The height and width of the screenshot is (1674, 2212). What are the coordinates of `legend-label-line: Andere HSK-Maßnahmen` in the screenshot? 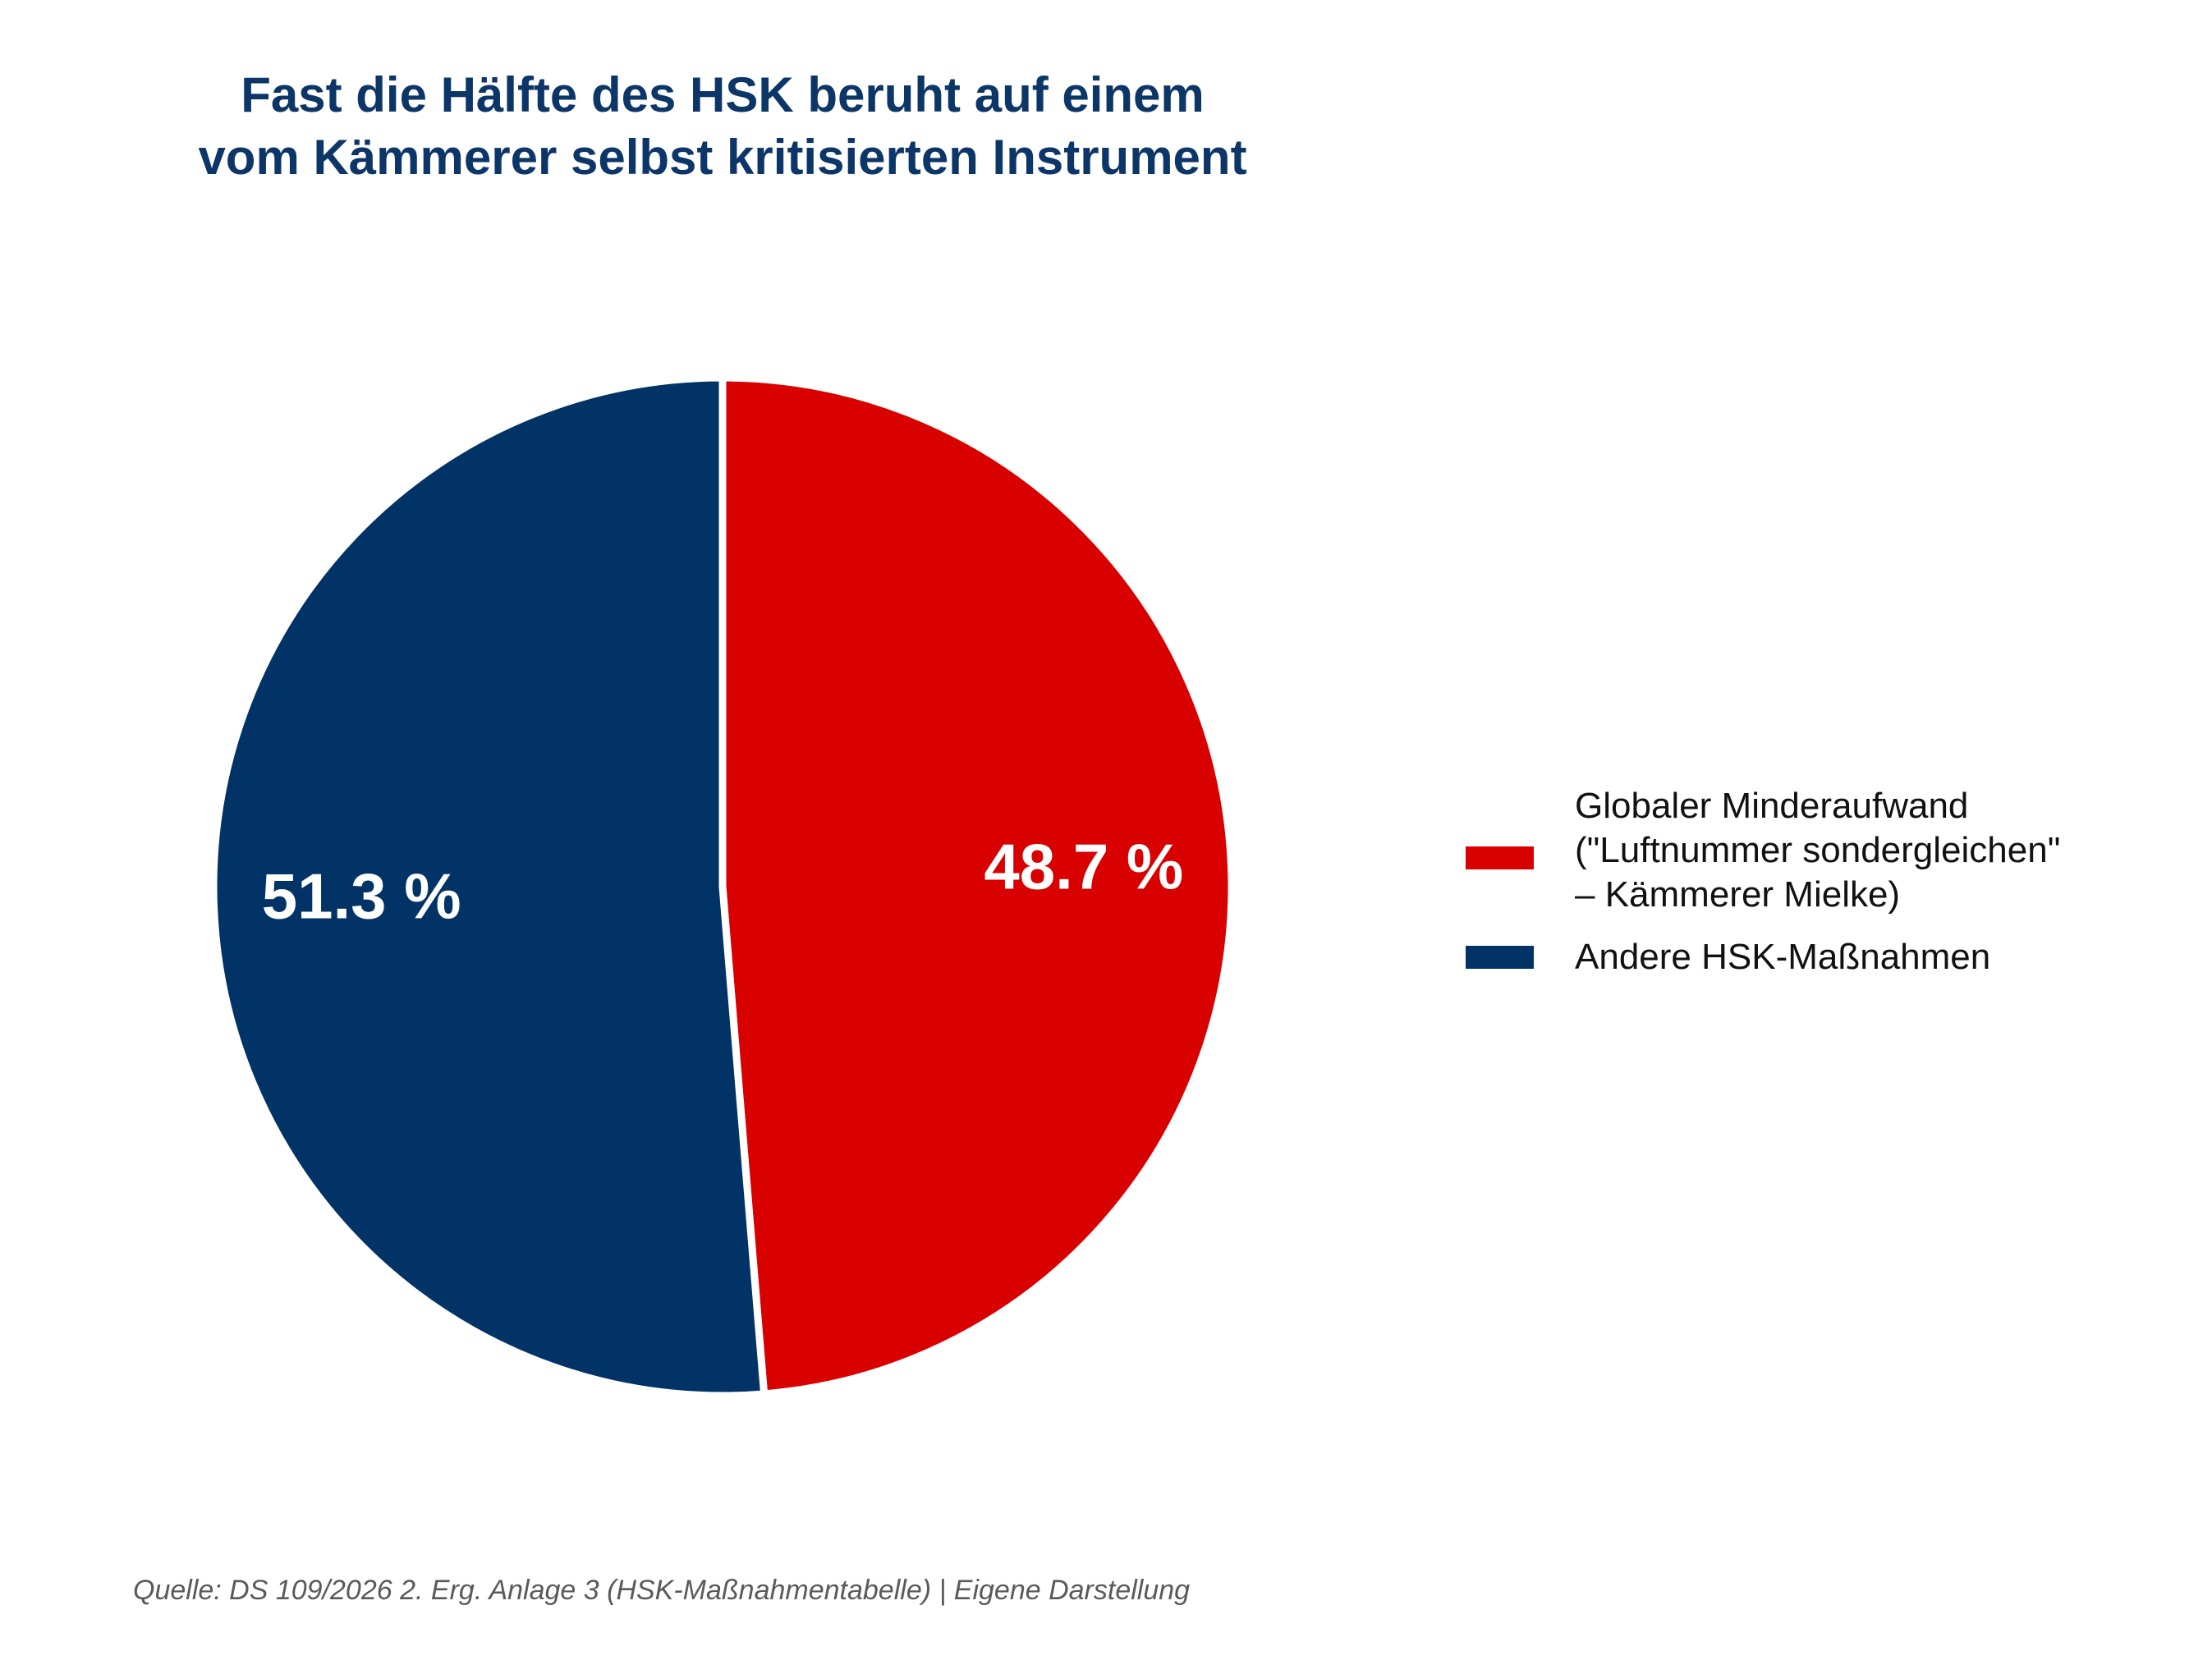 It's located at (1783, 957).